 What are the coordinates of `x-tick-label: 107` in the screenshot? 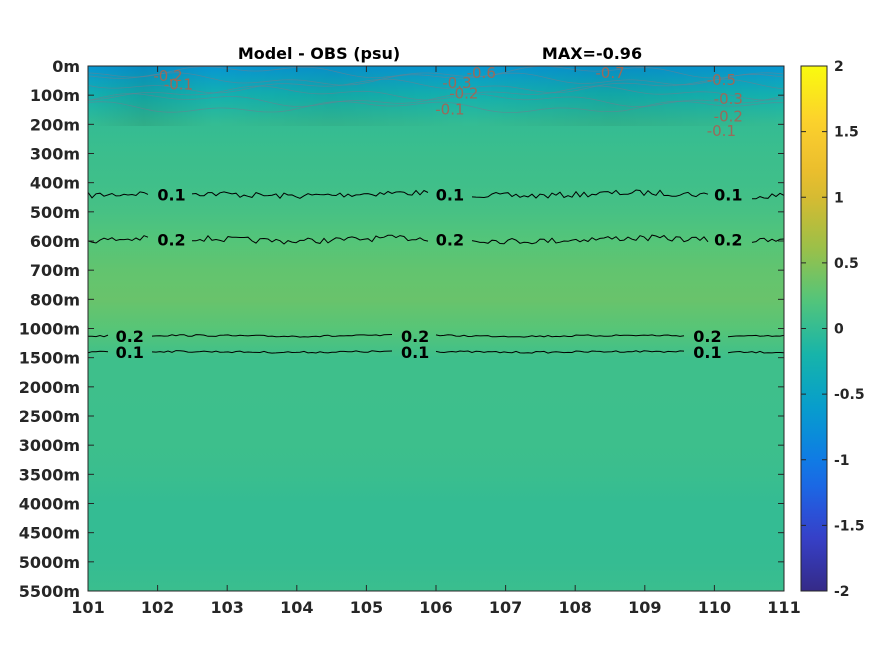 It's located at (505, 607).